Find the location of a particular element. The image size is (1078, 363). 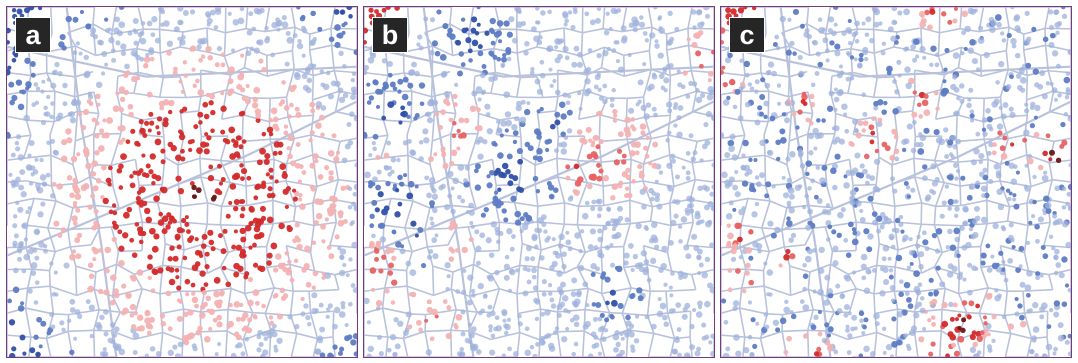

arterial-road is located at coordinates (539, 61).